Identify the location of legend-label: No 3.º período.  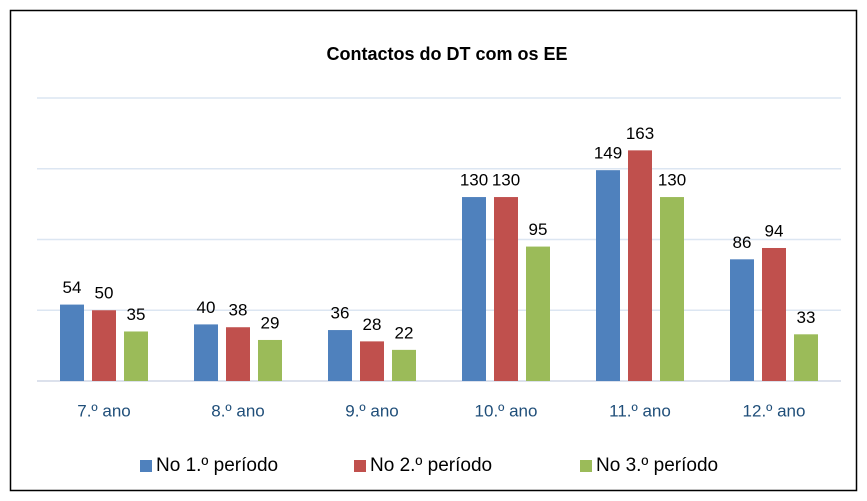
(657, 465).